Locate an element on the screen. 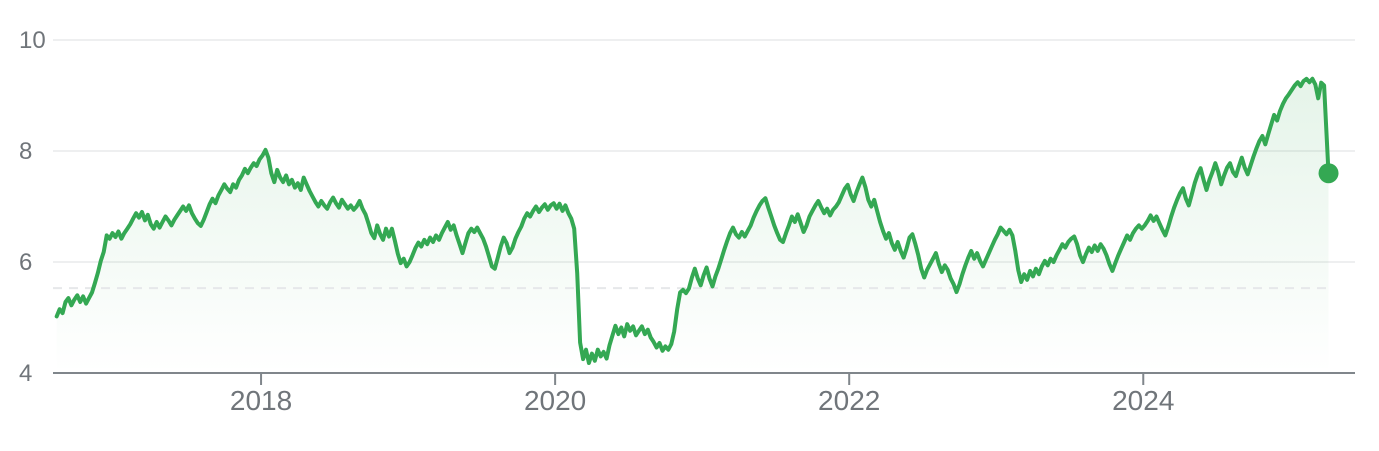 Image resolution: width=1379 pixels, height=451 pixels. x-axis-label: 2024 is located at coordinates (1143, 400).